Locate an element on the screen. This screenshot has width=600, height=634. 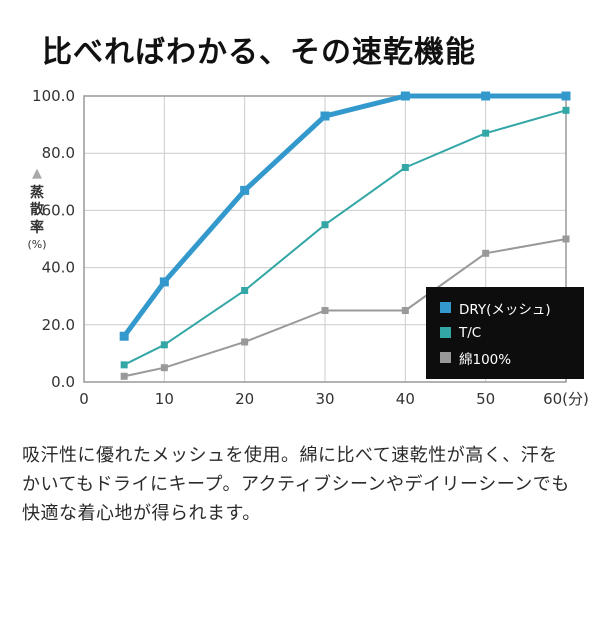
legend-swatch-tc is located at coordinates (445, 332).